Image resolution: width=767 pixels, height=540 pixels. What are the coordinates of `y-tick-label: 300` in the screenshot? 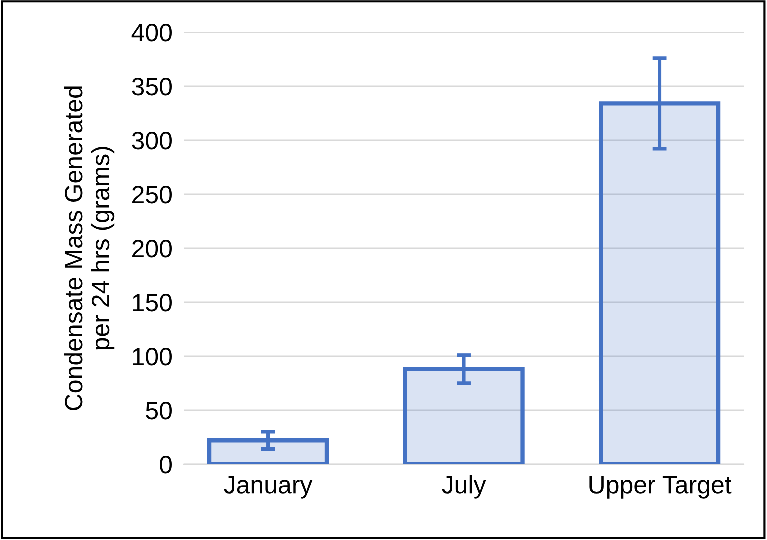 It's located at (152, 141).